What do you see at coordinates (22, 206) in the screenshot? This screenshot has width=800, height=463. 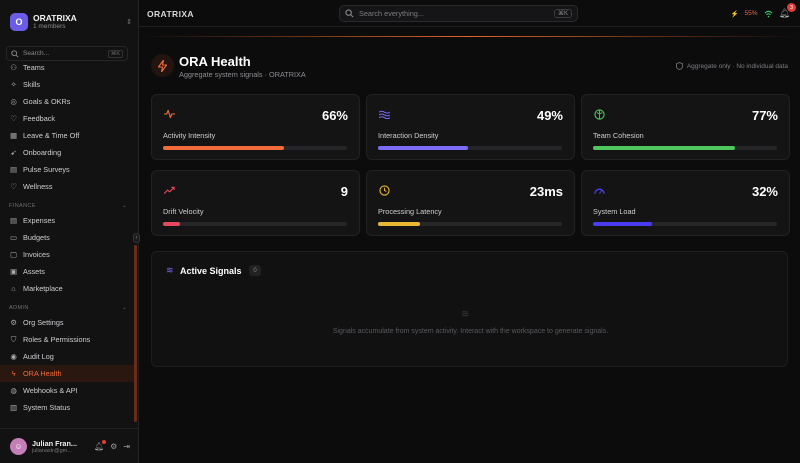 I see `section-finance-label: FINANCE` at bounding box center [22, 206].